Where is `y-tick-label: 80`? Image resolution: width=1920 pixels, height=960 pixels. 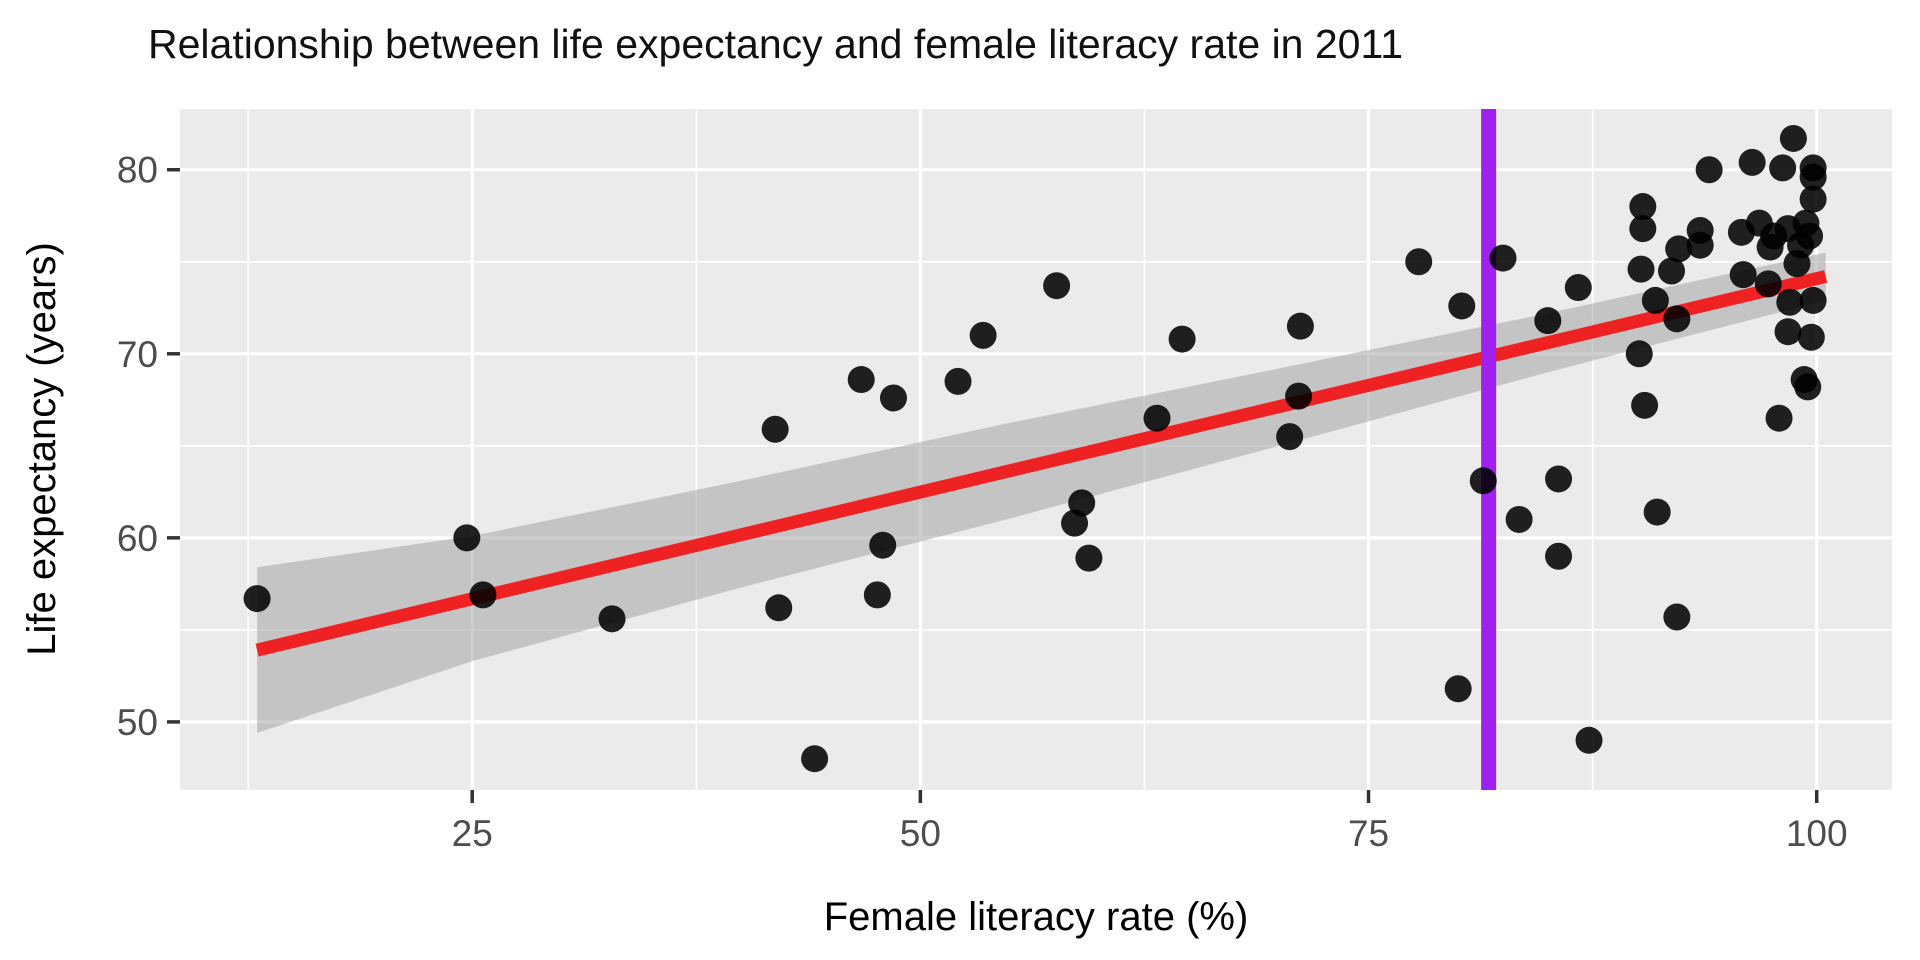 y-tick-label: 80 is located at coordinates (137, 170).